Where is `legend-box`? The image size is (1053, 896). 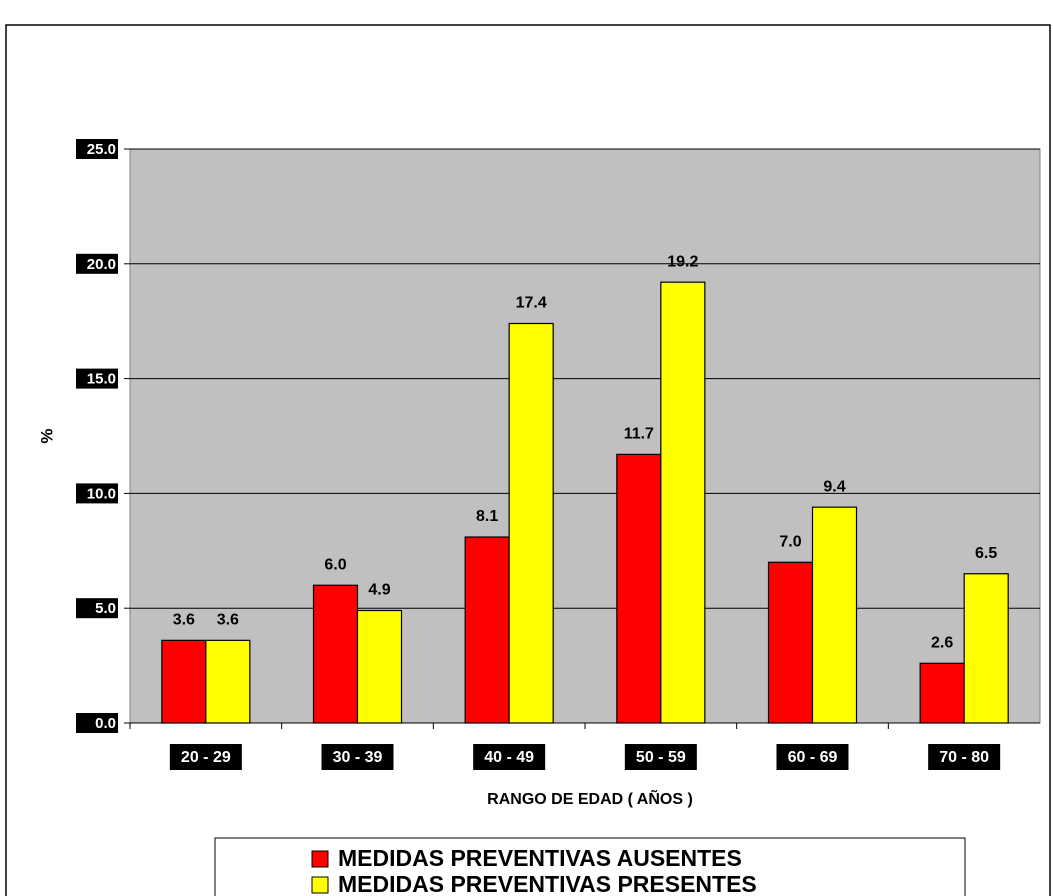
legend-box is located at coordinates (590, 866).